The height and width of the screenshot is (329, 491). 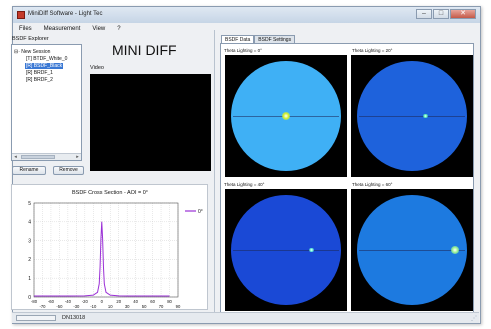 What do you see at coordinates (372, 50) in the screenshot?
I see `view-label-1: Theta Lighting = 20°` at bounding box center [372, 50].